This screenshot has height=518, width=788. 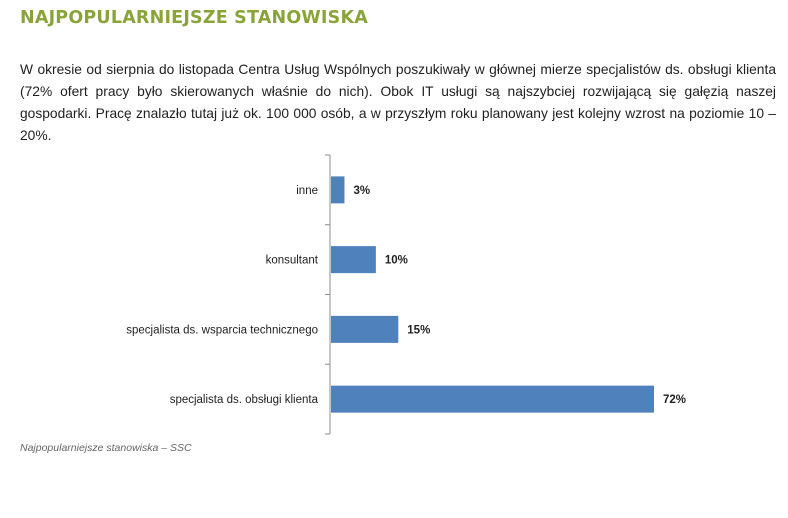 I want to click on page-title: NAJPOPULARNIEJSZE STANOWISKA, so click(x=194, y=18).